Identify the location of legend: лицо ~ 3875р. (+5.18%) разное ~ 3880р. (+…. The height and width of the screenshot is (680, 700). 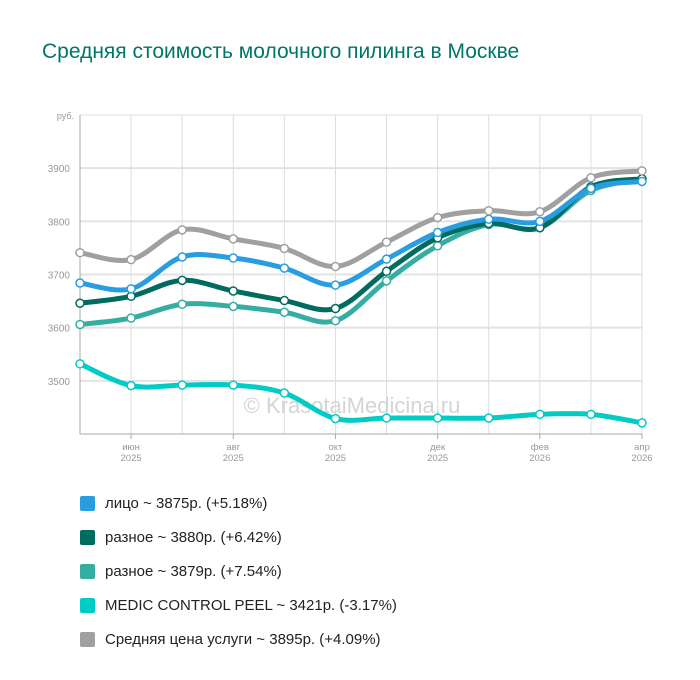
(238, 571).